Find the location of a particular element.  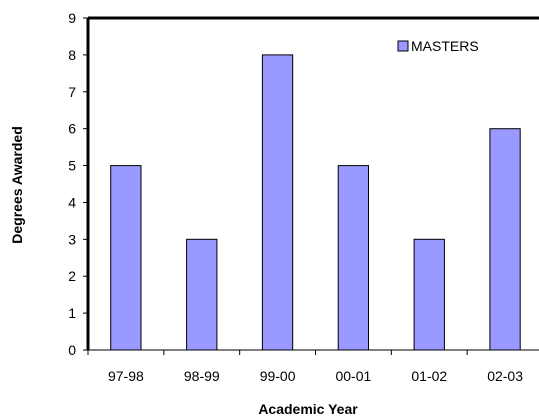

y-tick-labels: 0 1 2 3 4 5 6 7 8 9 is located at coordinates (72, 184).